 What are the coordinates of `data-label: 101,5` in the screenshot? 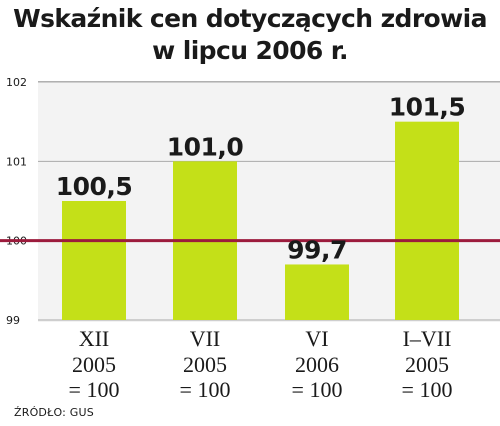 It's located at (427, 107).